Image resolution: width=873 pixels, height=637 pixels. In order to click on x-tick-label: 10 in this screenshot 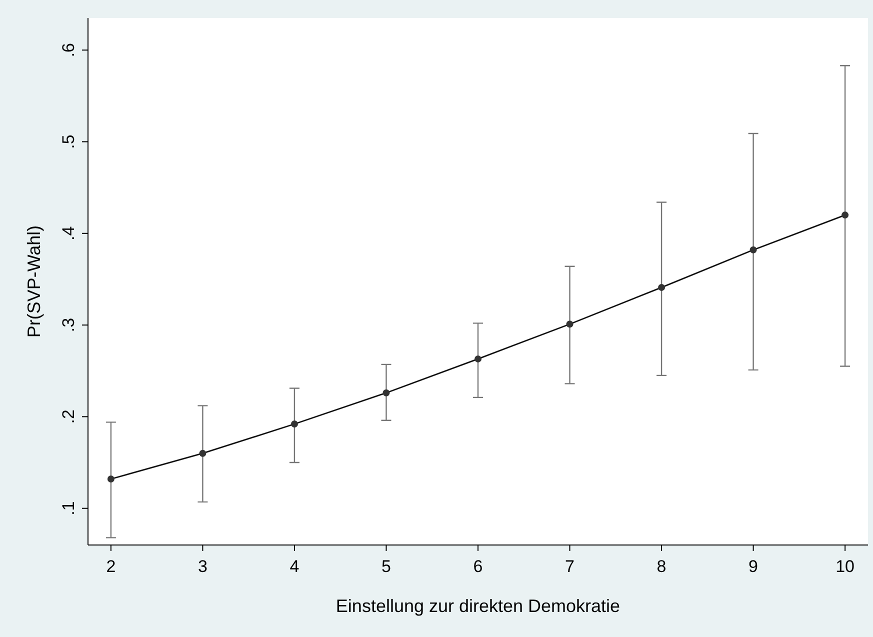, I will do `click(845, 566)`.